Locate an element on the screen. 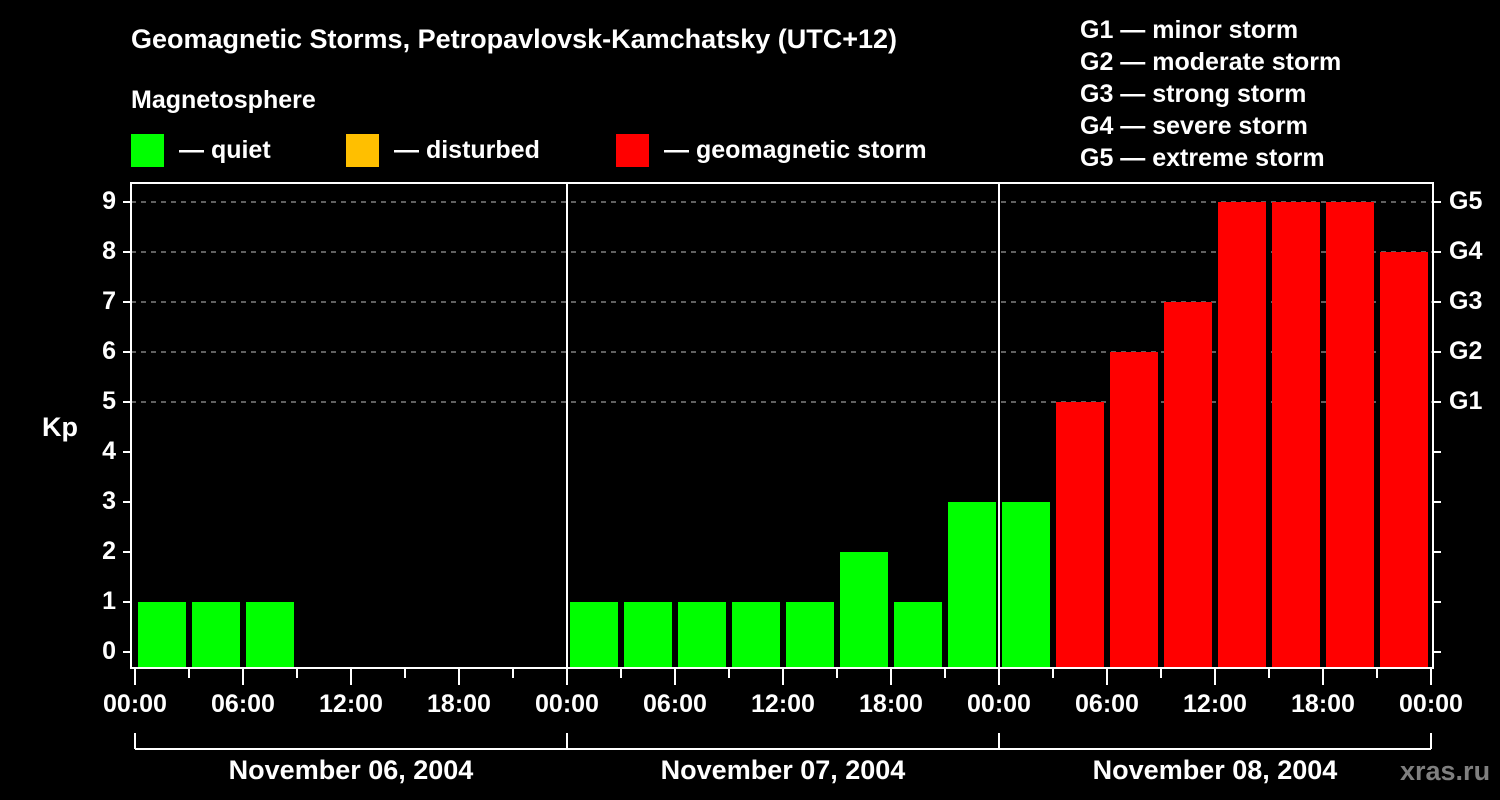 This screenshot has width=1500, height=800. y-axis-label: Kp is located at coordinates (60, 427).